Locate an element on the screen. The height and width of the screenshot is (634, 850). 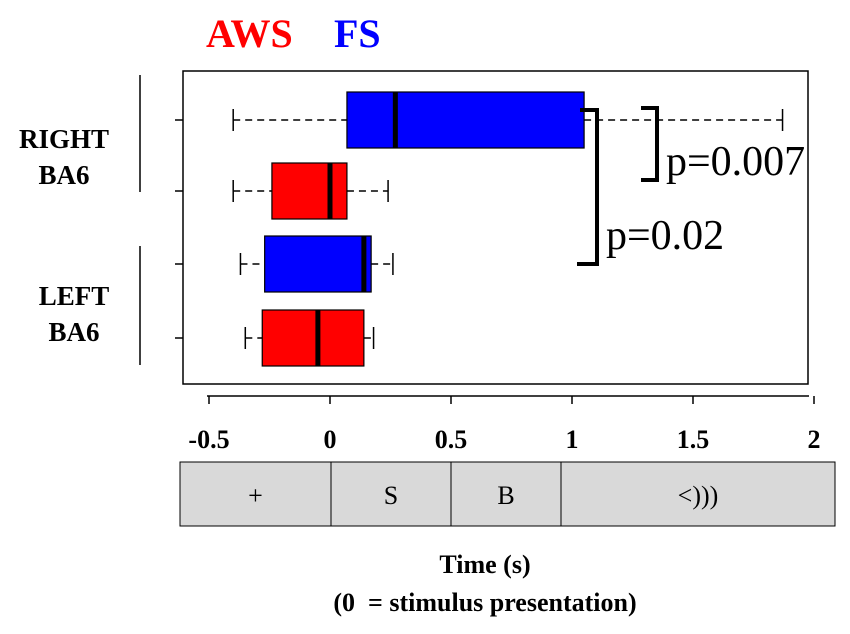
annotation-p-0-007: p=0.007 is located at coordinates (723, 145).